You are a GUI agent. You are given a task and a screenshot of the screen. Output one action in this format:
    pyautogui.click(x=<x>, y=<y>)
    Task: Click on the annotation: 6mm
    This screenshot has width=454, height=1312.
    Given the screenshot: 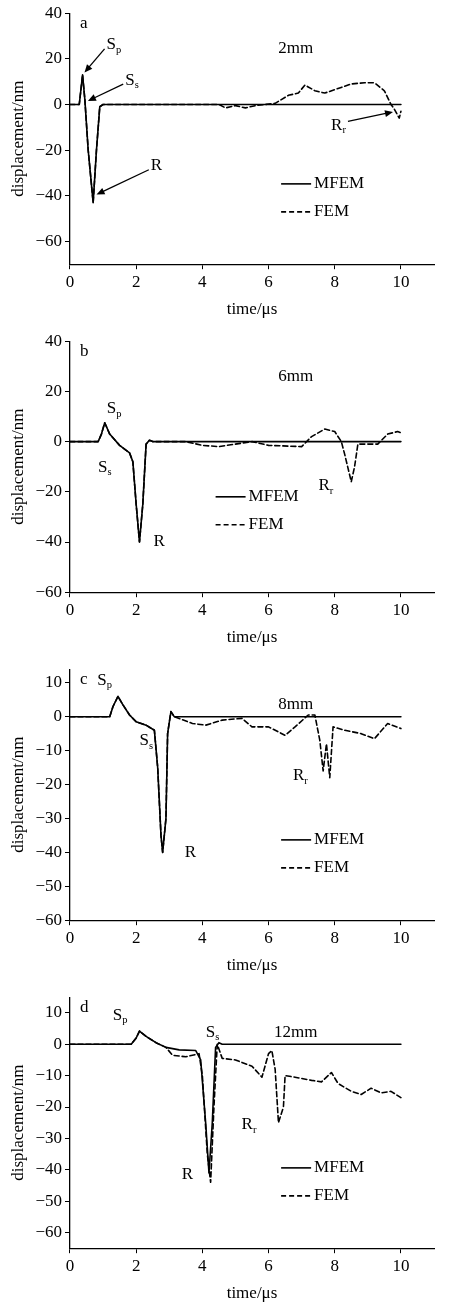 What is the action you would take?
    pyautogui.click(x=296, y=375)
    